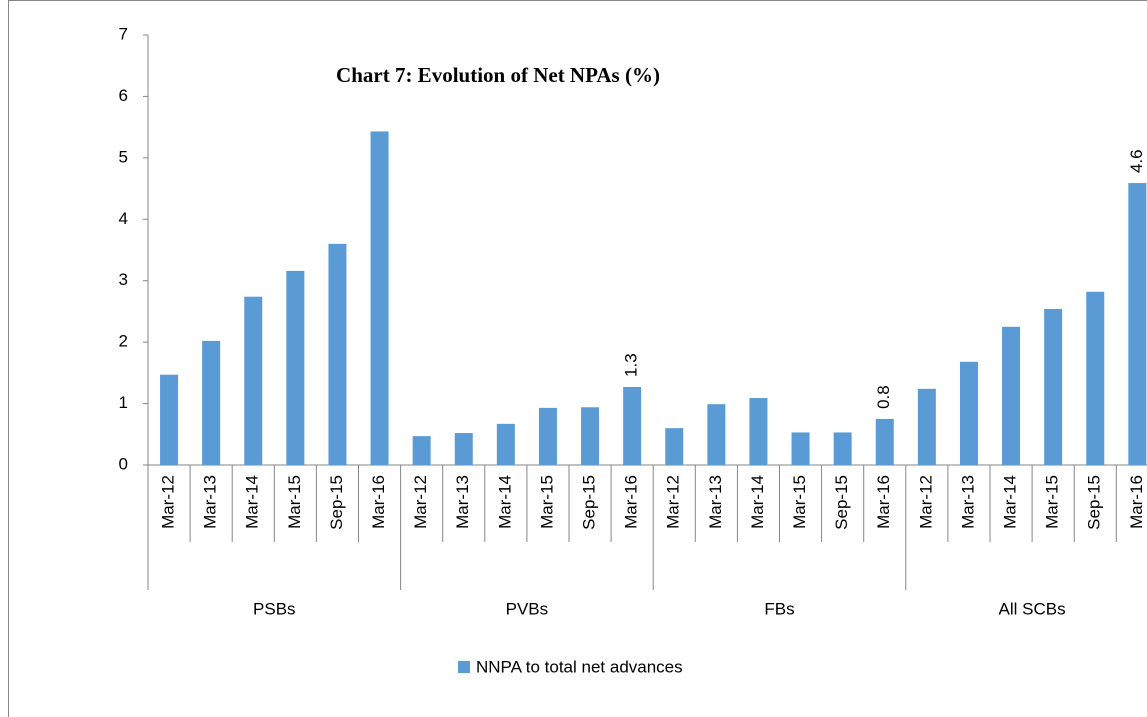 This screenshot has height=717, width=1147. Describe the element at coordinates (883, 397) in the screenshot. I see `data-label: 0.8` at that location.